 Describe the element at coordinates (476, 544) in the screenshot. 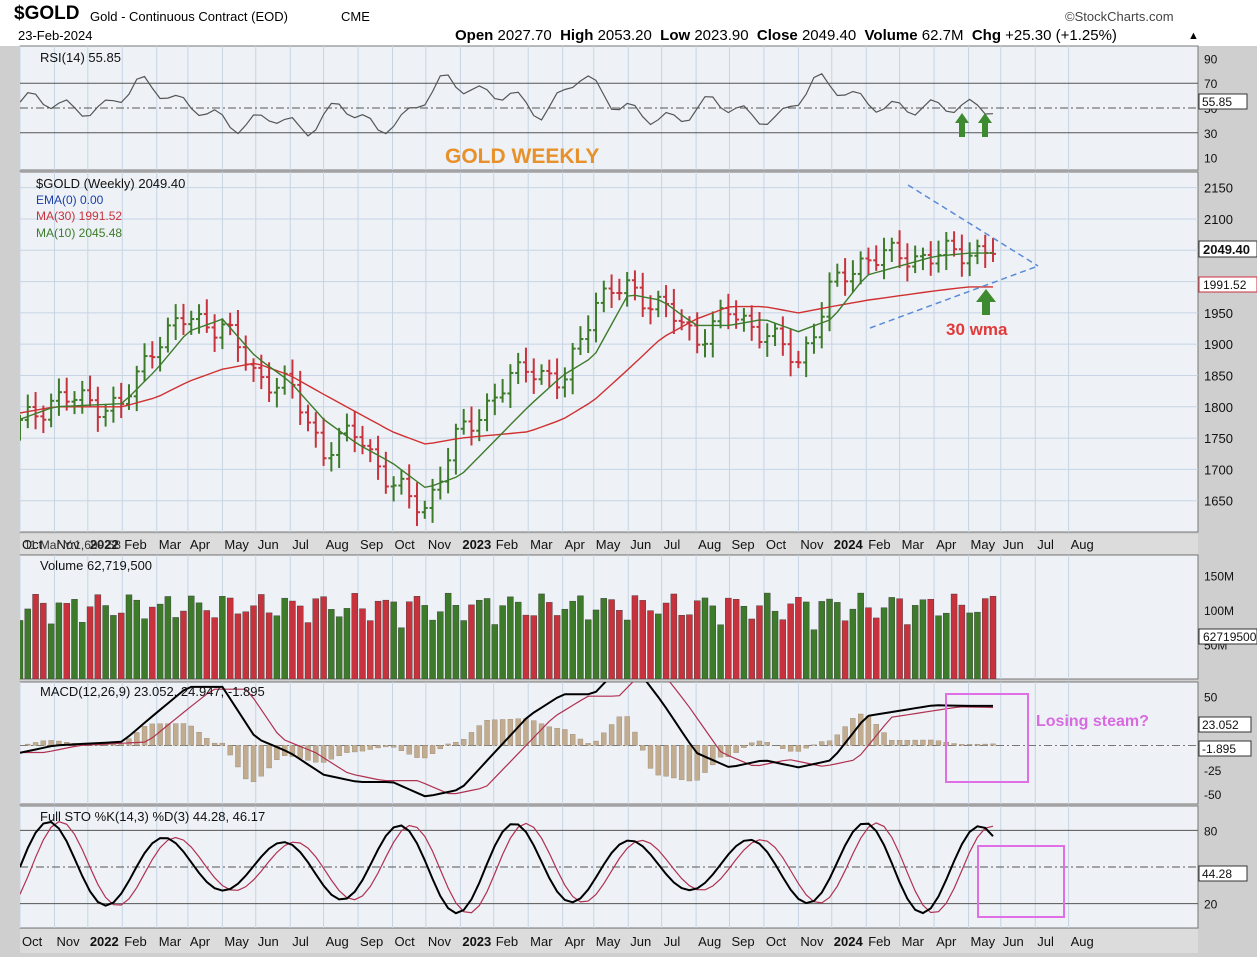

I see `x-tick-label: 2023` at that location.